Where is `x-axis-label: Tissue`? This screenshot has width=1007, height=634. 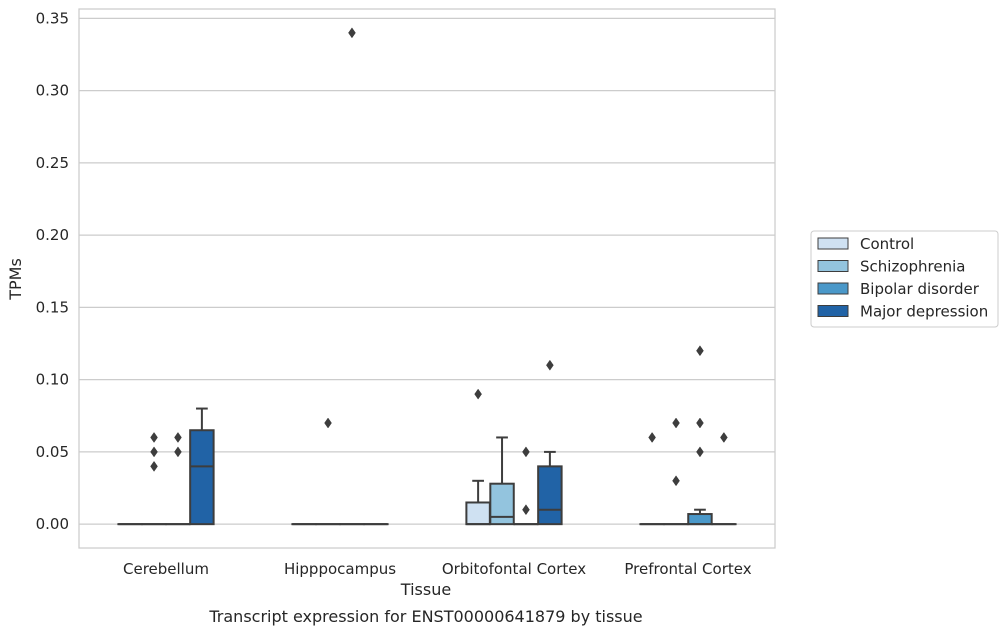
x-axis-label: Tissue is located at coordinates (425, 589).